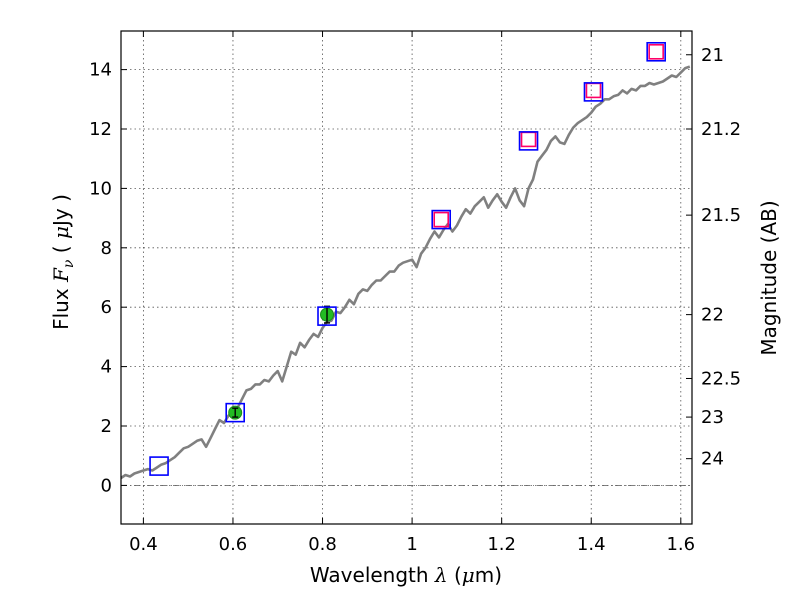  Describe the element at coordinates (61, 275) in the screenshot. I see `y-axis-title-symbol: F` at that location.